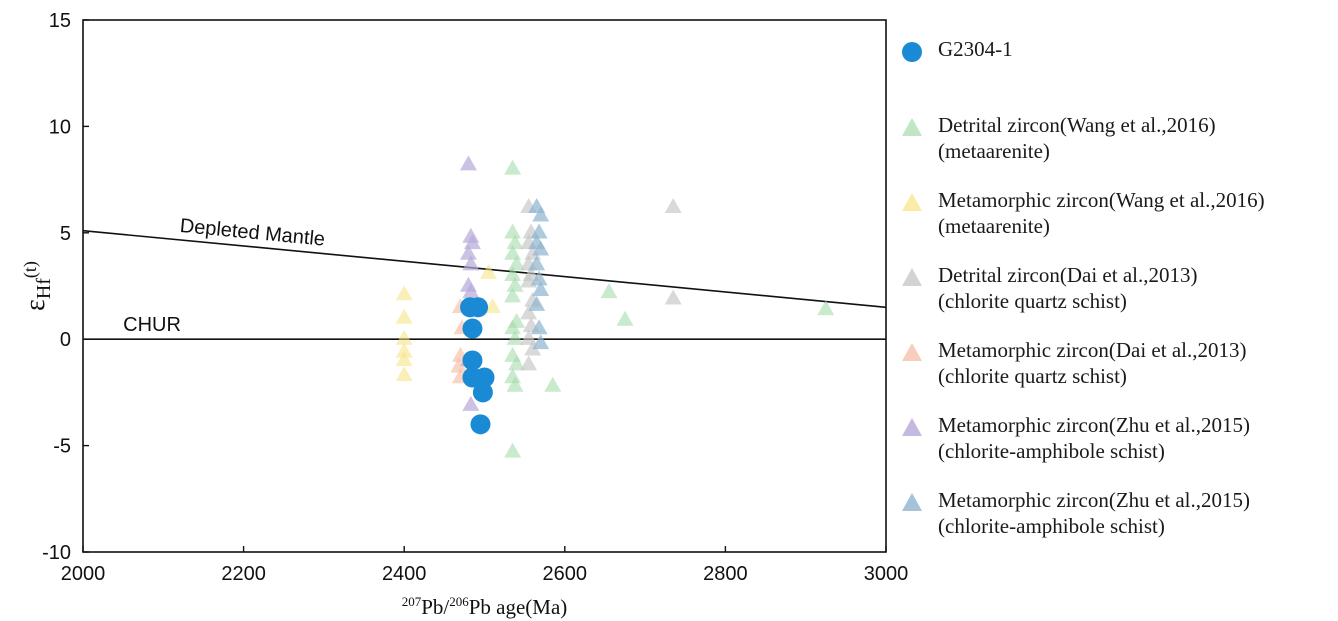 The image size is (1338, 621). What do you see at coordinates (65, 340) in the screenshot?
I see `y-tick-label-3: 0` at bounding box center [65, 340].